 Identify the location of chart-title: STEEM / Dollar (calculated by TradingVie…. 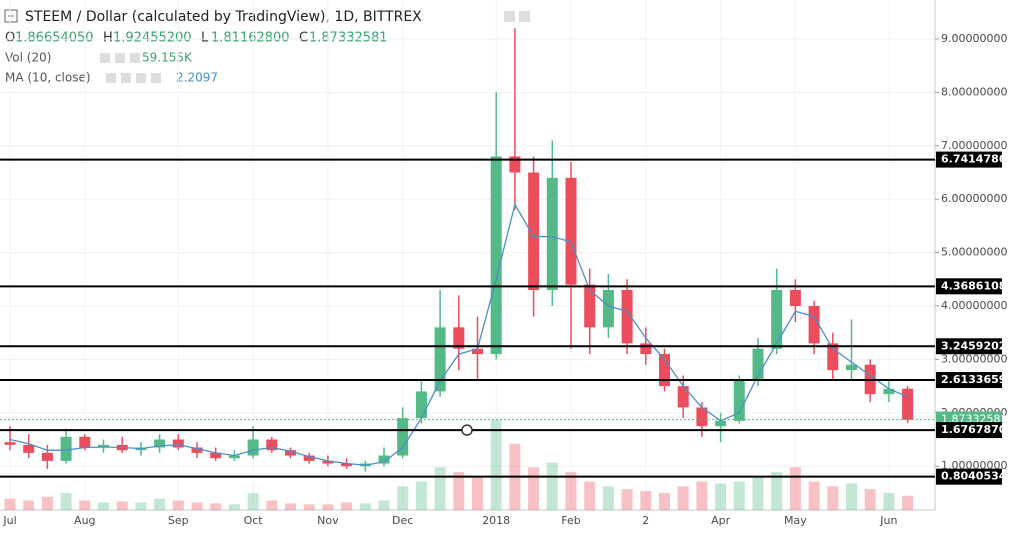
(223, 17).